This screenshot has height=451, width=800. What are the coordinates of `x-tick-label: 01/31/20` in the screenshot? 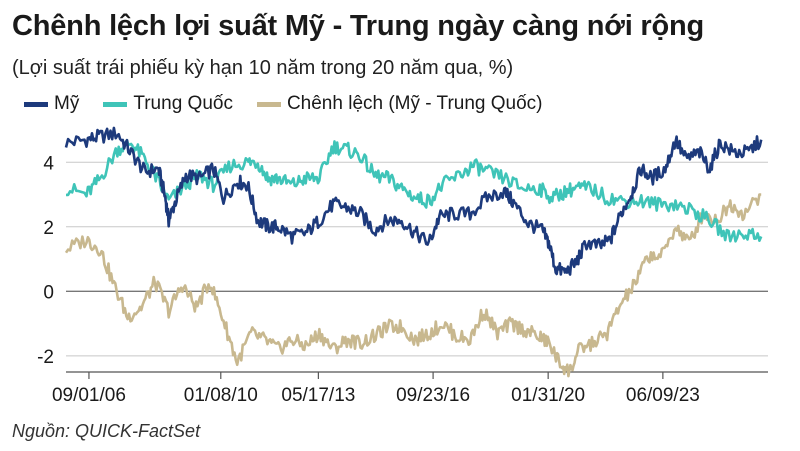 It's located at (548, 395).